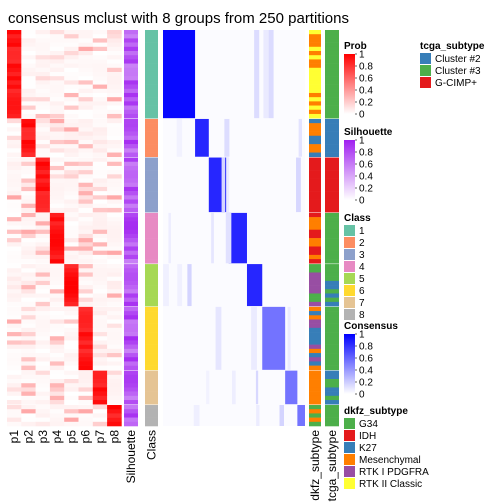  Describe the element at coordinates (366, 67) in the screenshot. I see `prob-legend-tick-label: 0.8` at that location.